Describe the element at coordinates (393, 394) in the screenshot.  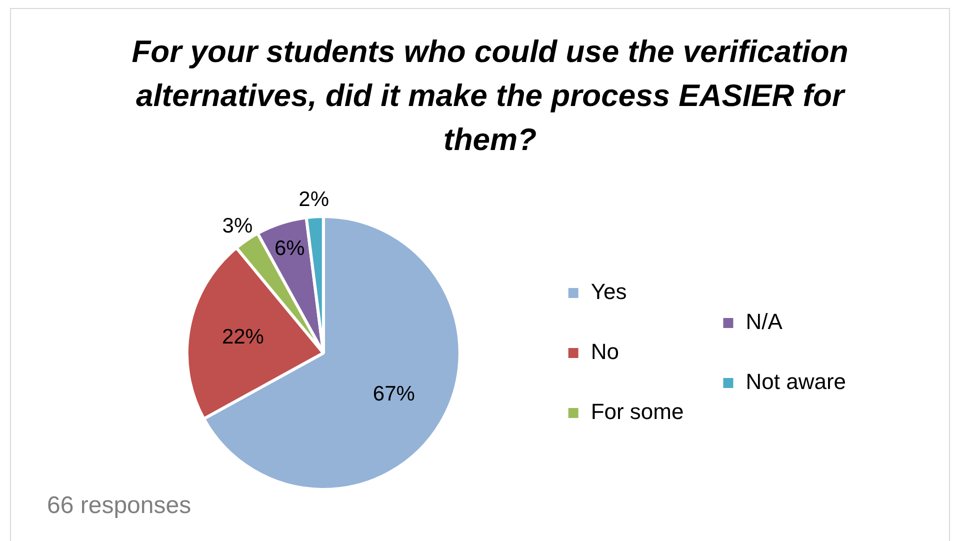
I see `data-label: 67%` at that location.